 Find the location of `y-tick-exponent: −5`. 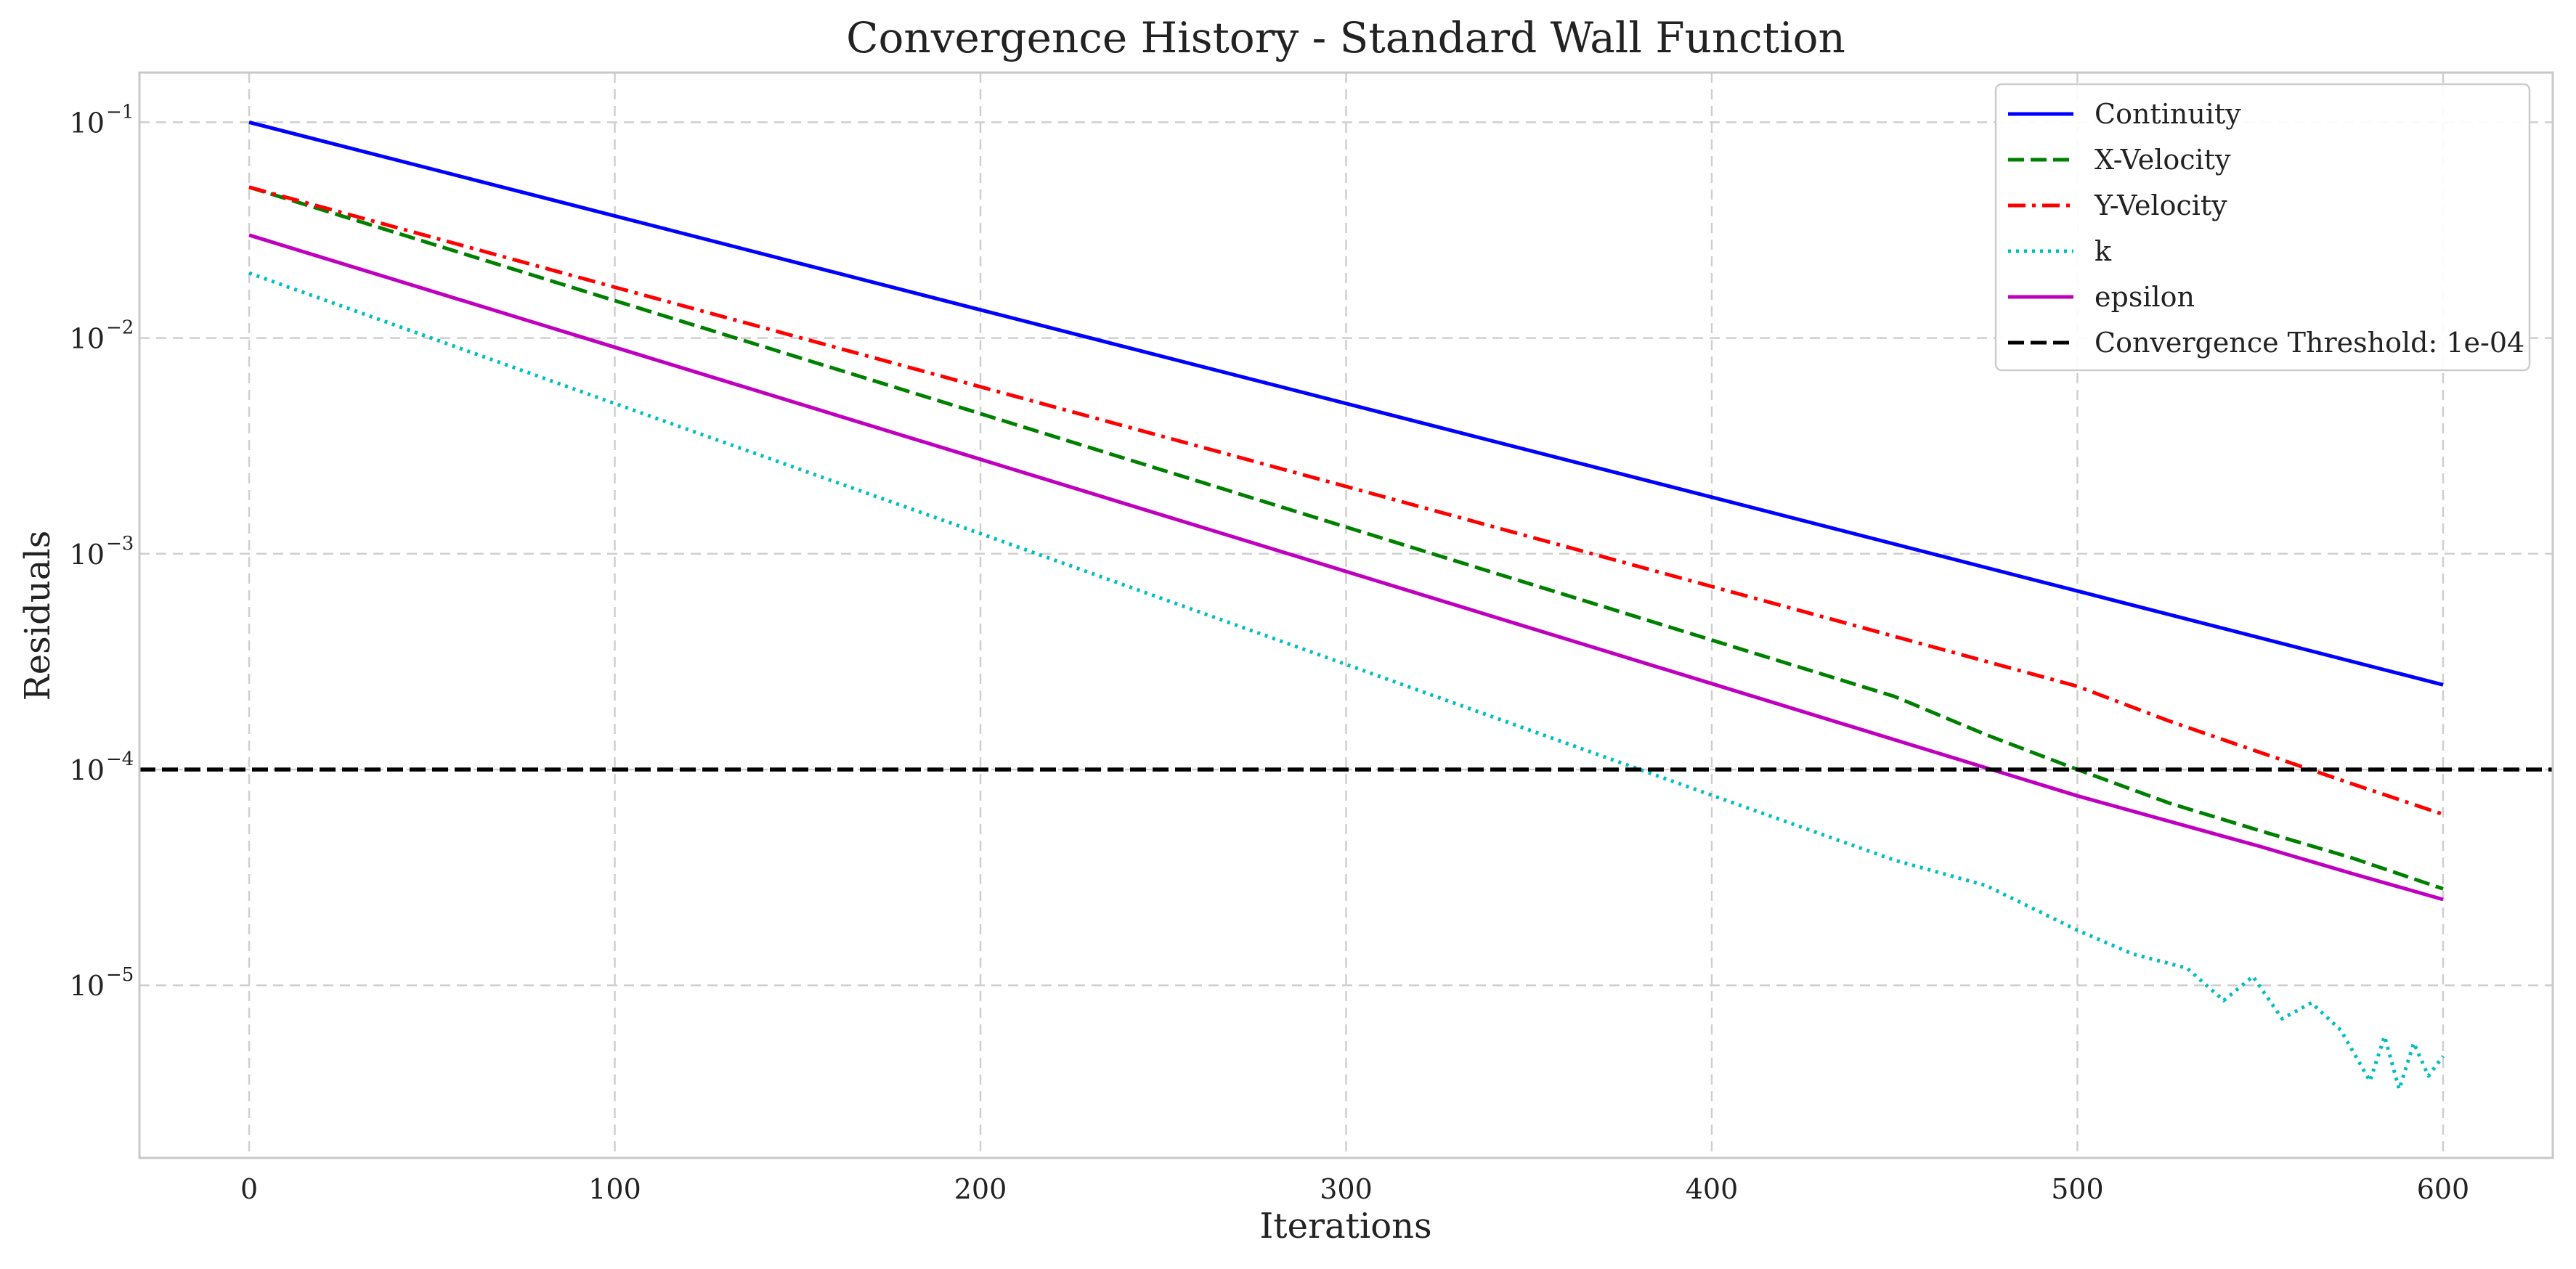

y-tick-exponent: −5 is located at coordinates (120, 975).